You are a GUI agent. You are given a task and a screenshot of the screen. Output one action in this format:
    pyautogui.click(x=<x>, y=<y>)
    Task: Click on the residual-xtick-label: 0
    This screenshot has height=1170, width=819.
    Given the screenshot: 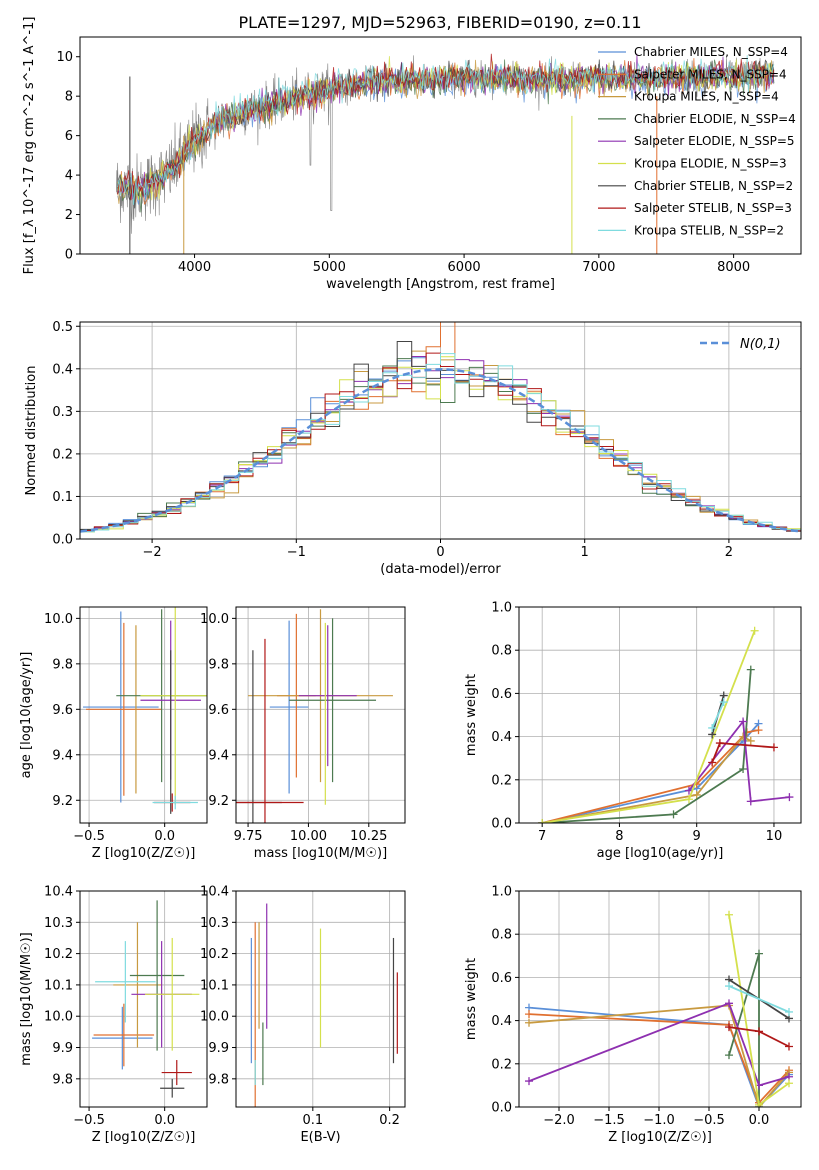 What is the action you would take?
    pyautogui.click(x=440, y=552)
    